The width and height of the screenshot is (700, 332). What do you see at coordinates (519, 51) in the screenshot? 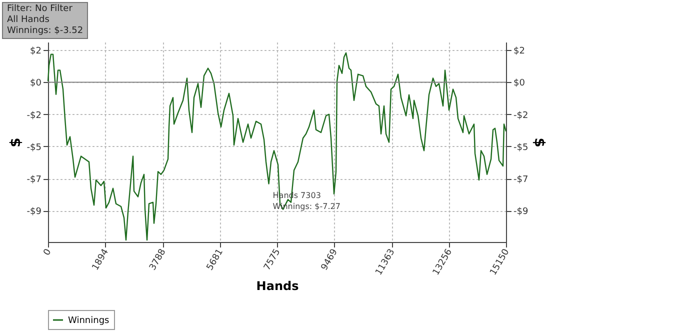
I see `y2-tick-label: $2` at bounding box center [519, 51].